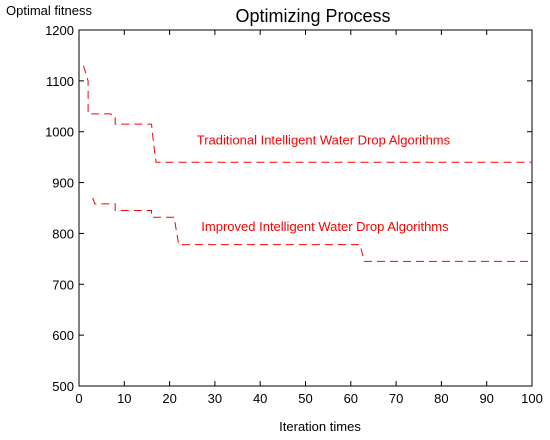 Image resolution: width=550 pixels, height=440 pixels. Describe the element at coordinates (532, 398) in the screenshot. I see `x-tick-label: 100` at that location.